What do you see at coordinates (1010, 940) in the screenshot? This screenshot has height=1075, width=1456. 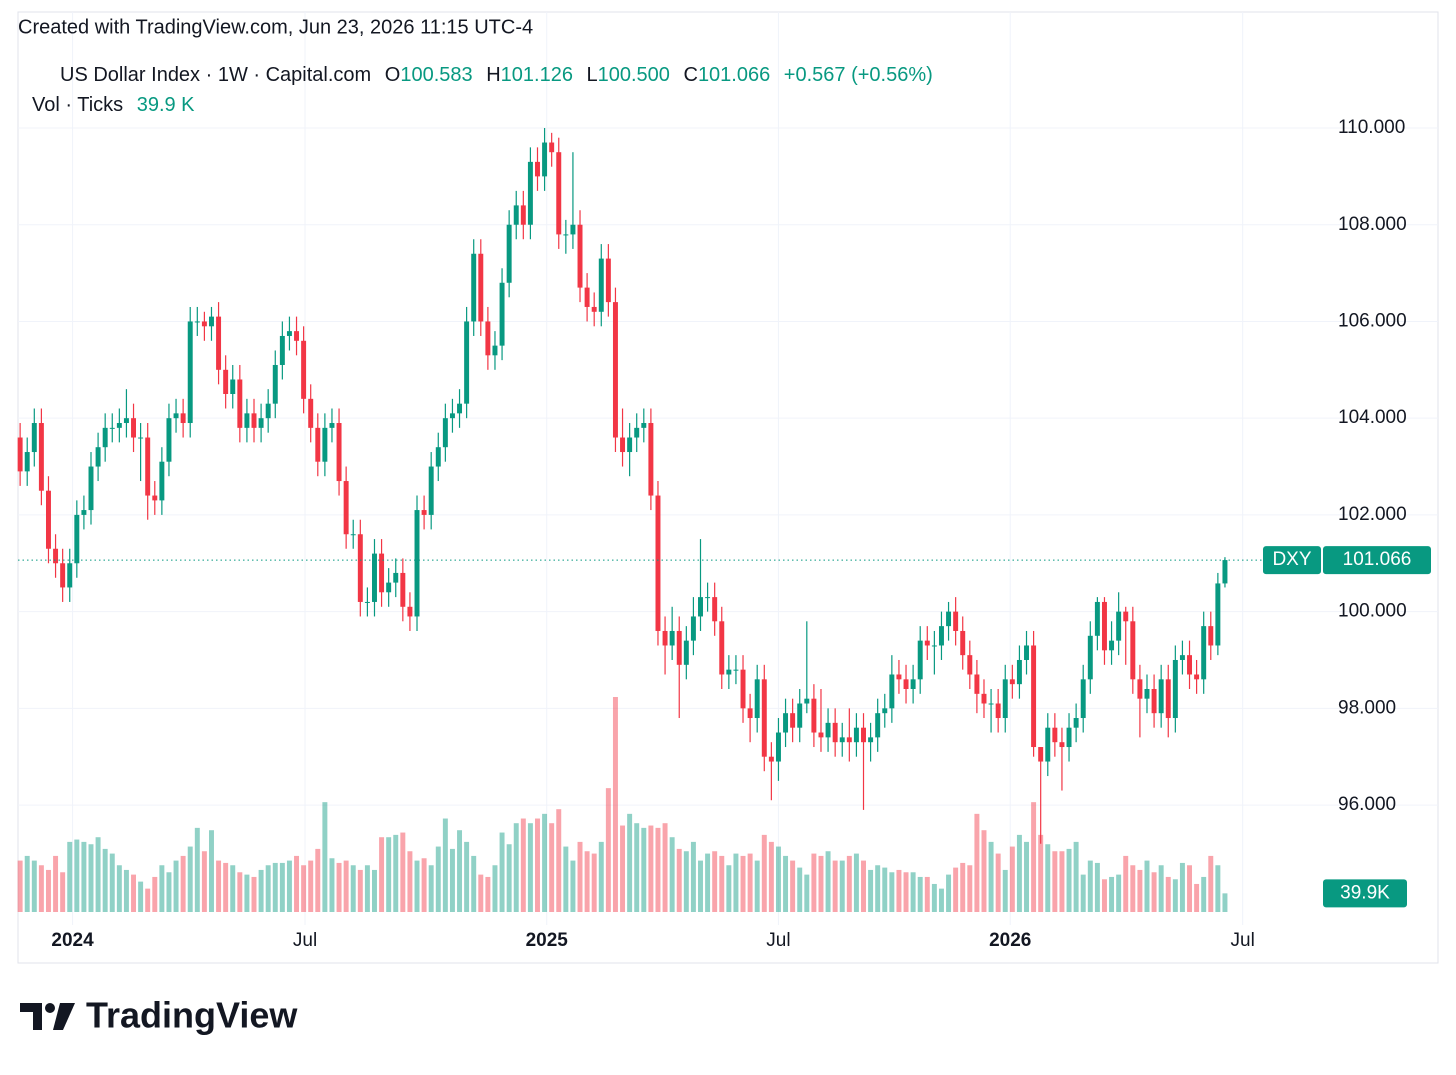 I see `x-tick-label: 2026` at bounding box center [1010, 940].